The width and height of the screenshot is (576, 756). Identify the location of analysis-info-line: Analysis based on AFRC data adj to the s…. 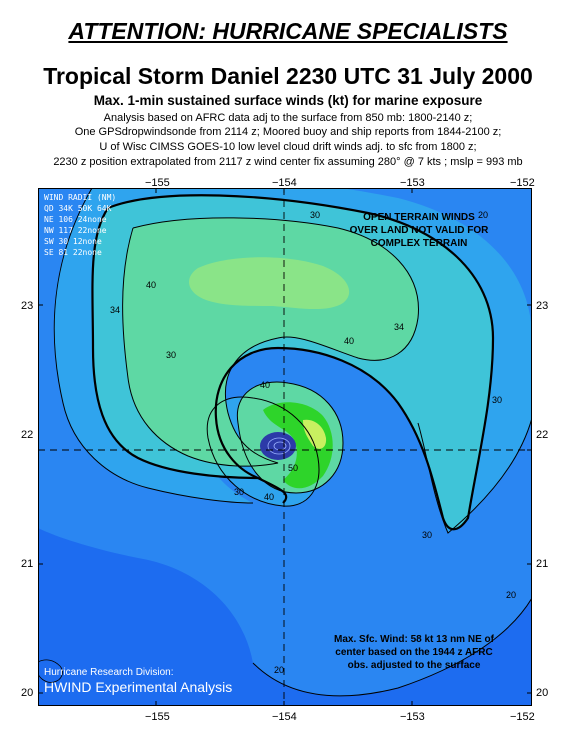
(288, 118).